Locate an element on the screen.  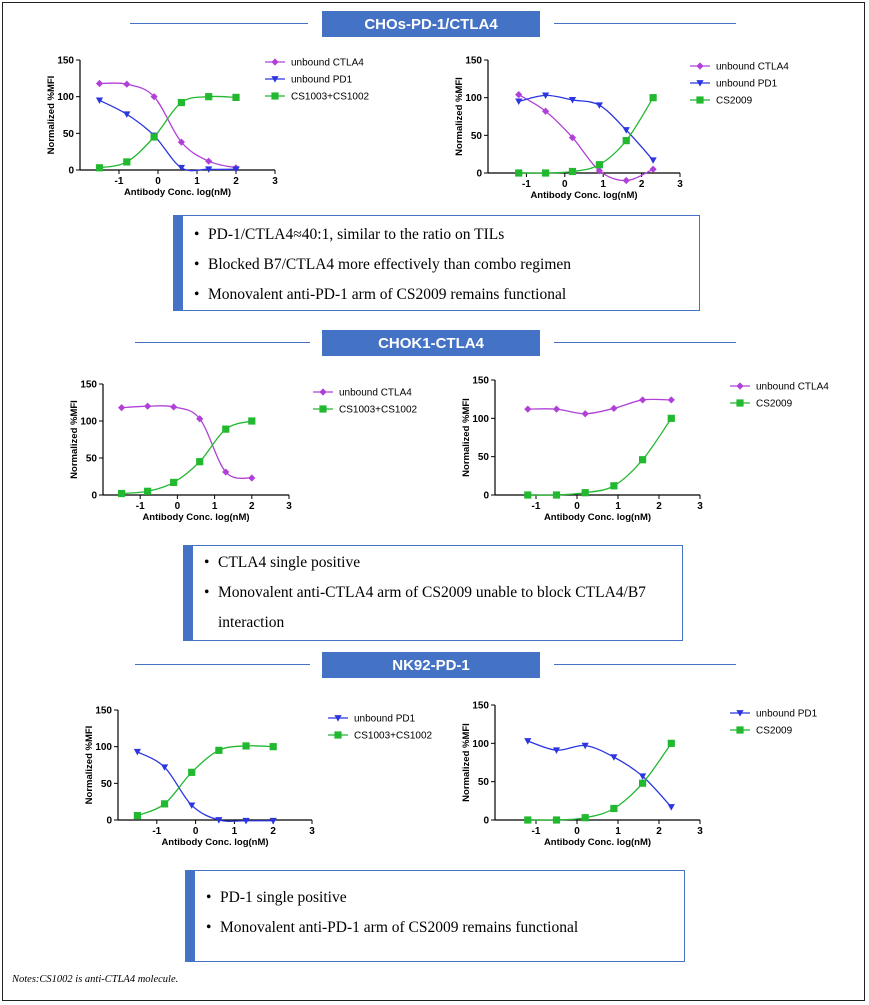
note-item: CTLA4 single positive is located at coordinates (433, 563).